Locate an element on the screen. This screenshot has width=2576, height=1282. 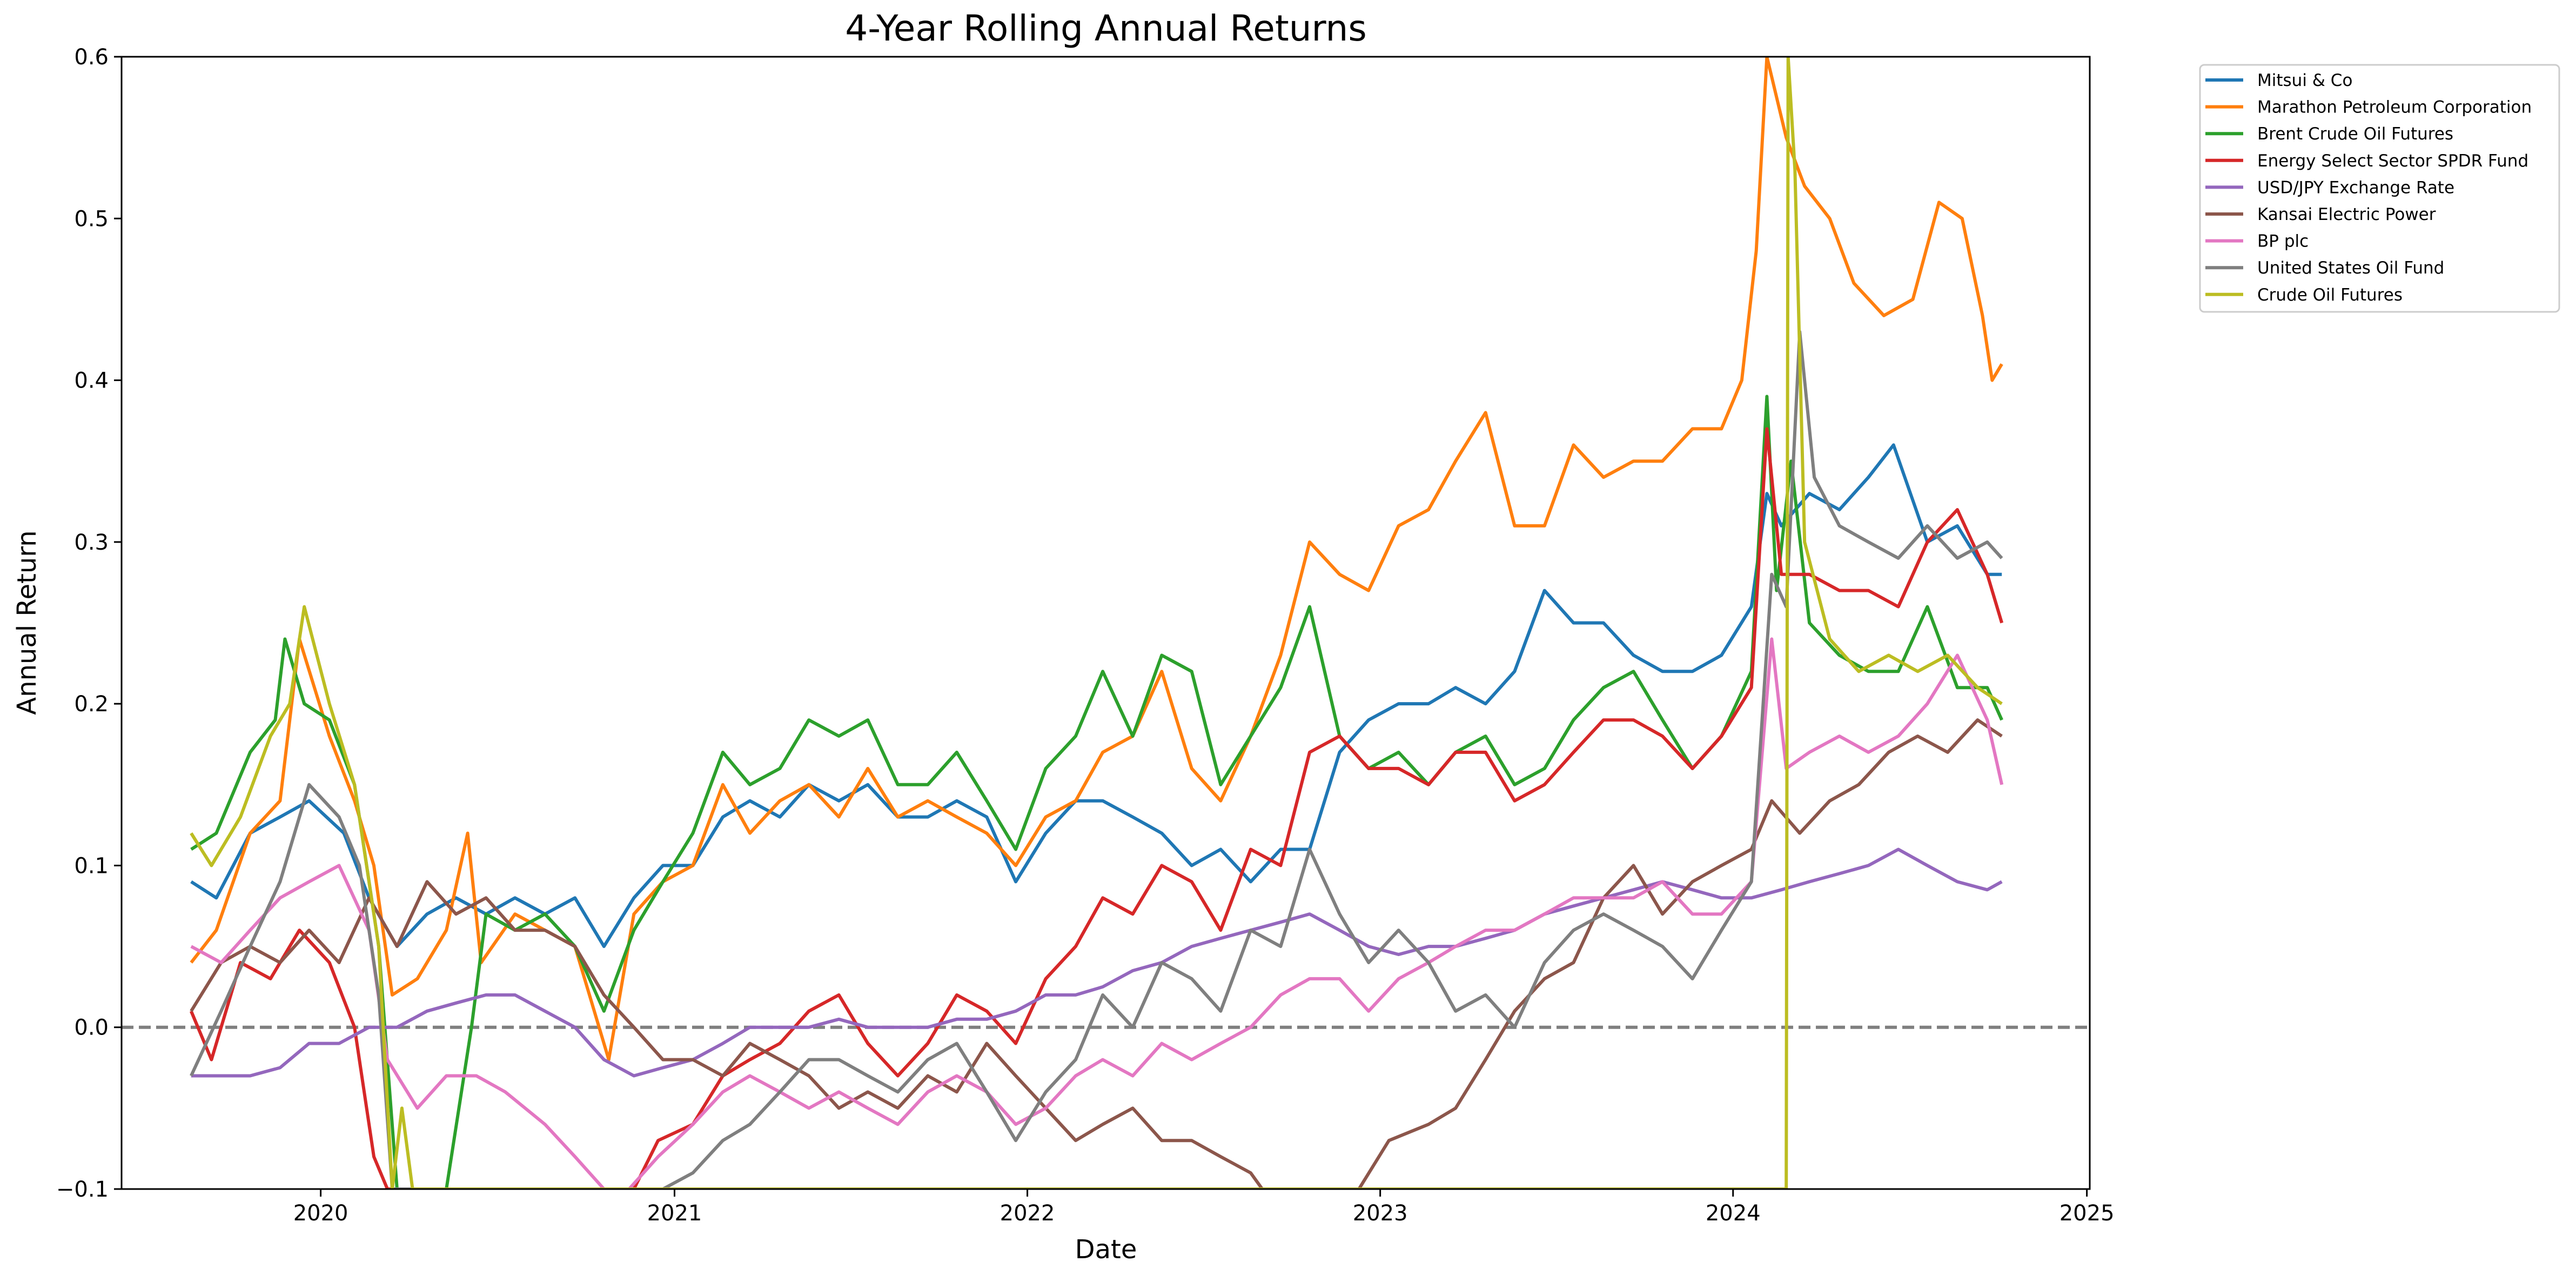
y-tick-label: 0.2 is located at coordinates (91, 704).